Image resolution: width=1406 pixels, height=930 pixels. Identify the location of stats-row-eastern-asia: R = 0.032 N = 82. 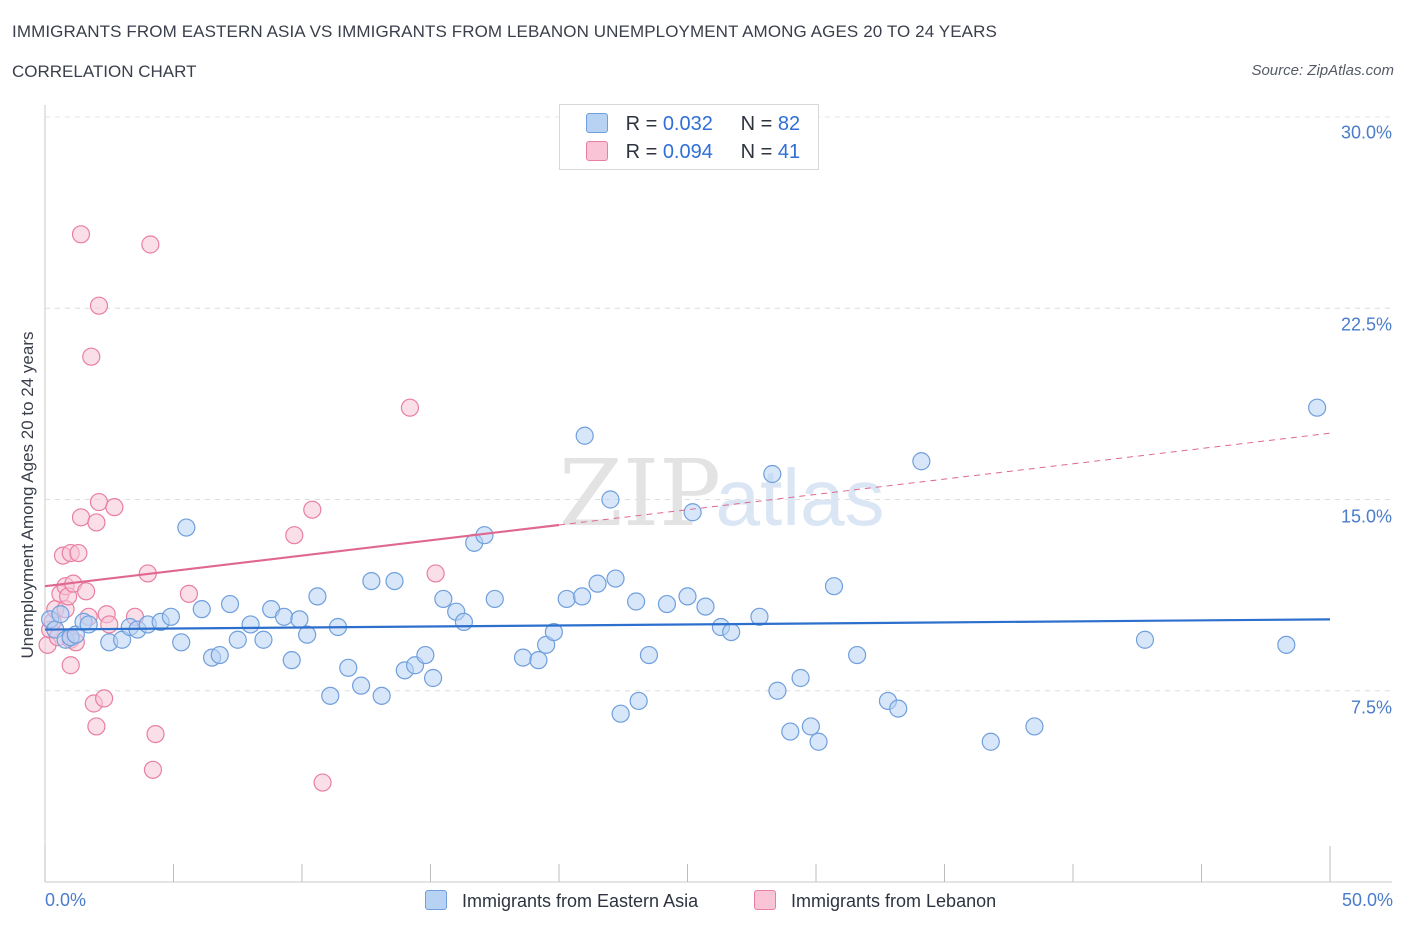
(693, 125).